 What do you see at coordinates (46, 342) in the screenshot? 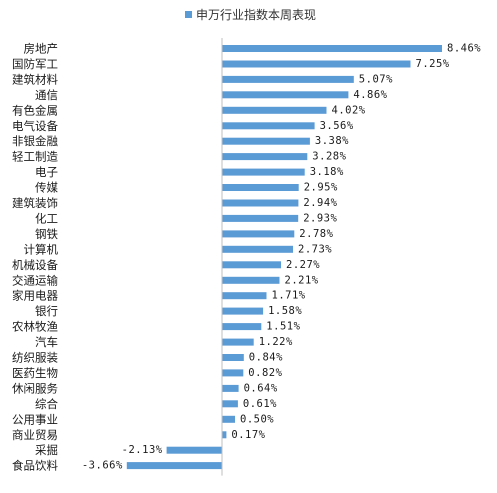
I see `category-label: 汽车` at bounding box center [46, 342].